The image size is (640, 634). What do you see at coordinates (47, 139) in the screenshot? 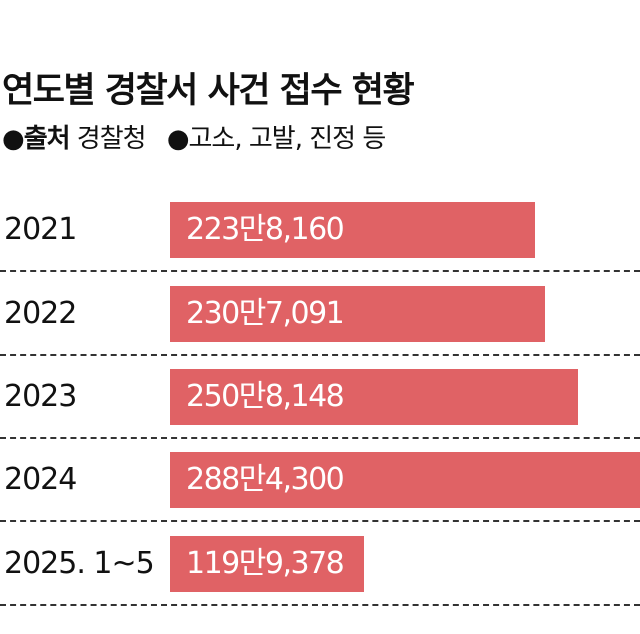
I see `source-label: 출처` at bounding box center [47, 139].